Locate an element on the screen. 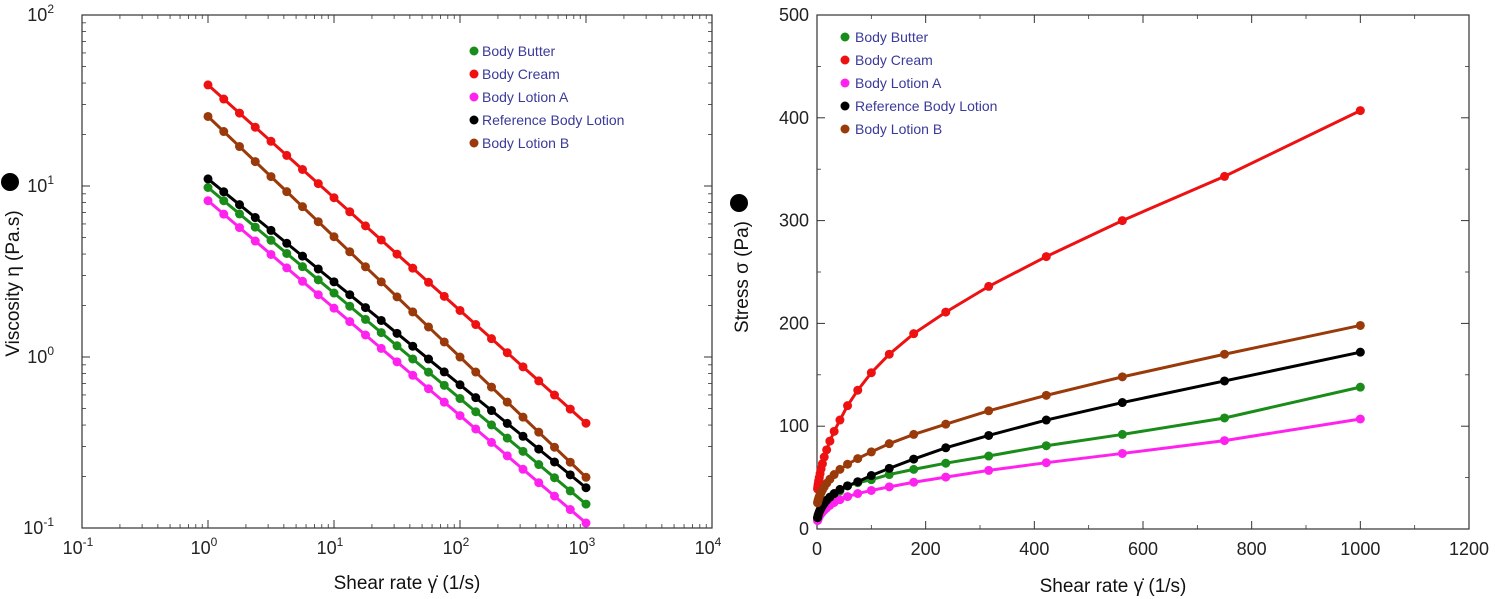 This screenshot has height=599, width=1501. series-reference-body-lotion is located at coordinates (1089, 435).